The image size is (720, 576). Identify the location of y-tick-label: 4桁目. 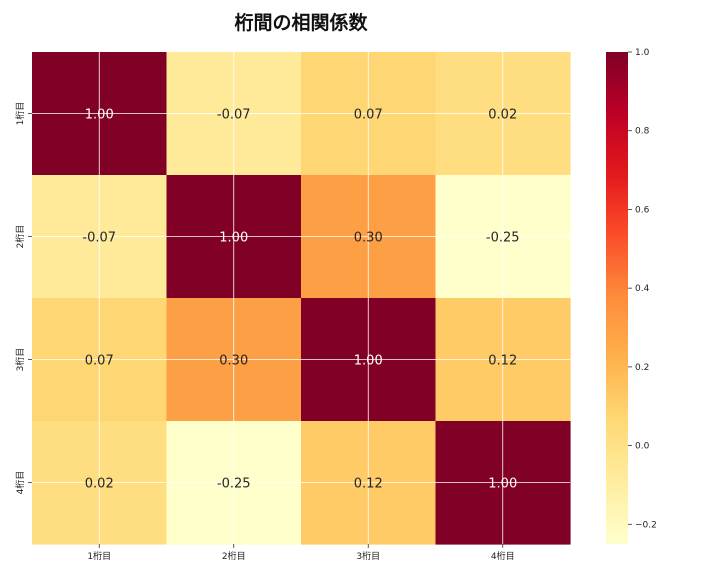
(20, 483).